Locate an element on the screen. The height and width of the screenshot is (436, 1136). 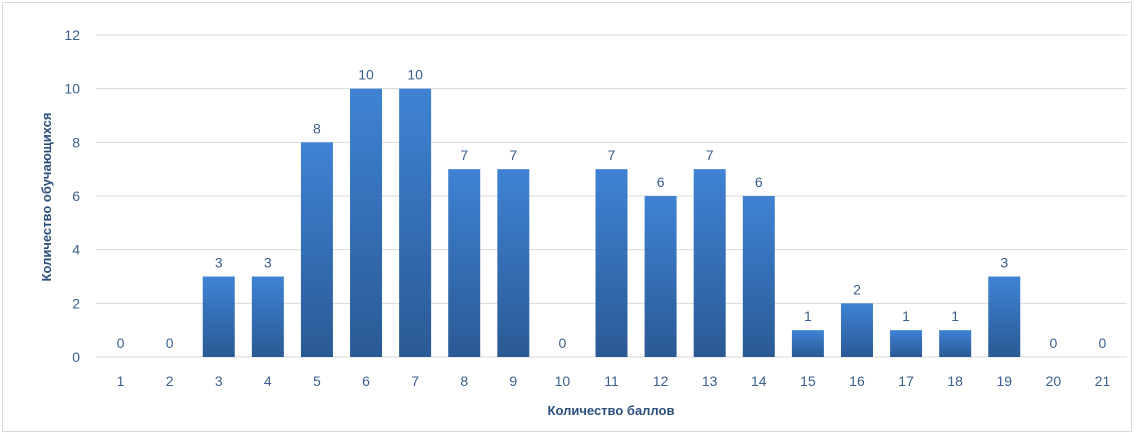
y-axis-title: Количество обучающихся is located at coordinates (46, 197).